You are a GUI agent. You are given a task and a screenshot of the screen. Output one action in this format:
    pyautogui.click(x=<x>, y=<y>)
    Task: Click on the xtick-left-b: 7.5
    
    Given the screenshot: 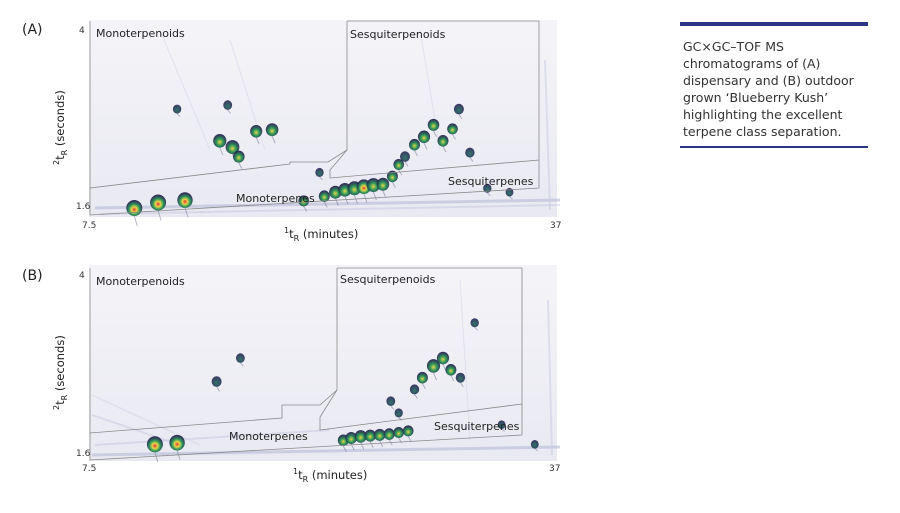 What is the action you would take?
    pyautogui.click(x=89, y=469)
    